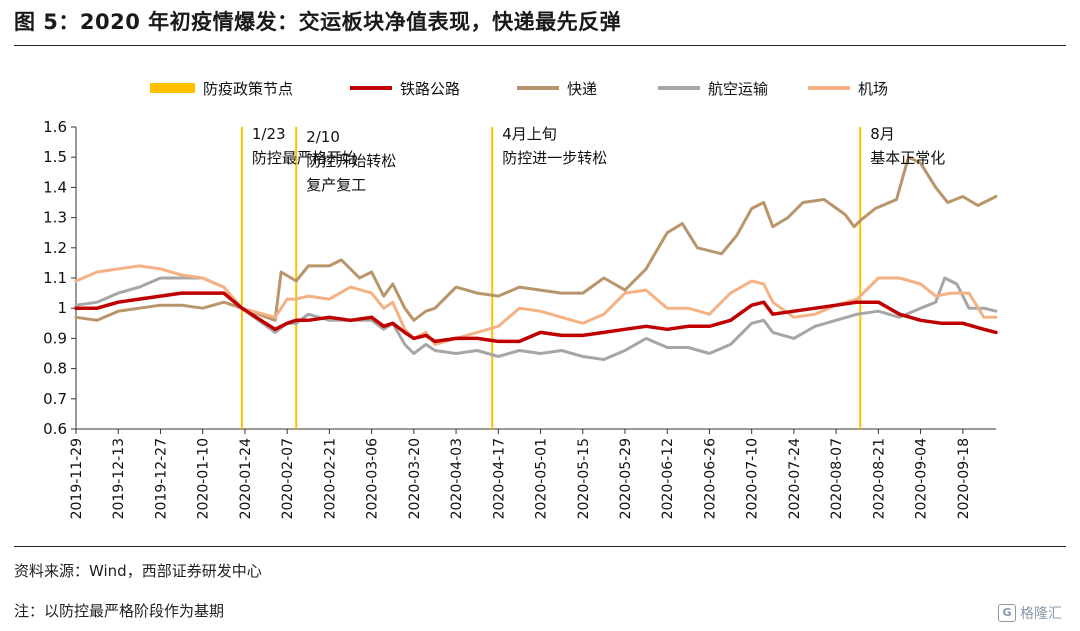 This screenshot has width=1080, height=631. Describe the element at coordinates (172, 88) in the screenshot. I see `legend-swatch` at that location.